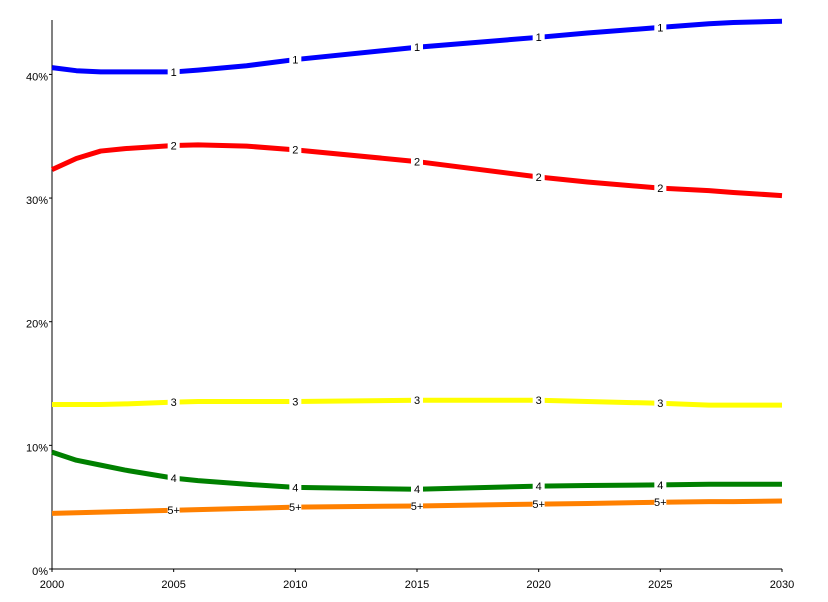  Describe the element at coordinates (37, 325) in the screenshot. I see `y-tick-label: 20%` at that location.